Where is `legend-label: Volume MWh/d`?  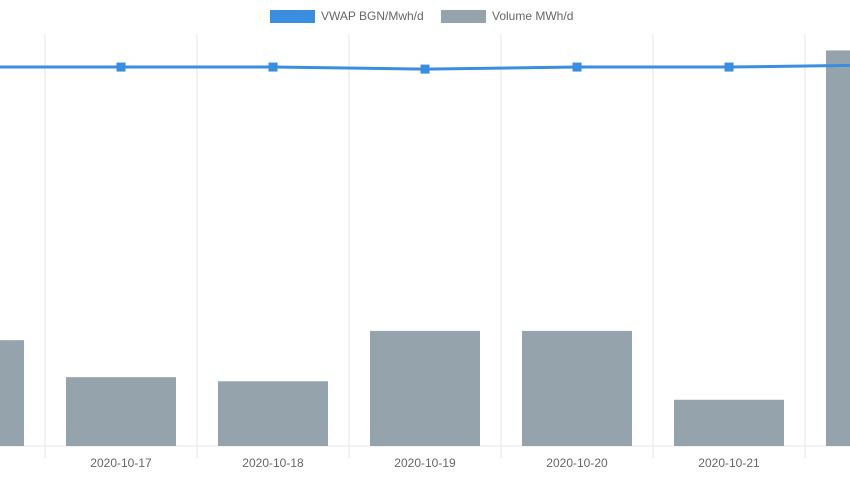
legend-label: Volume MWh/d is located at coordinates (532, 16).